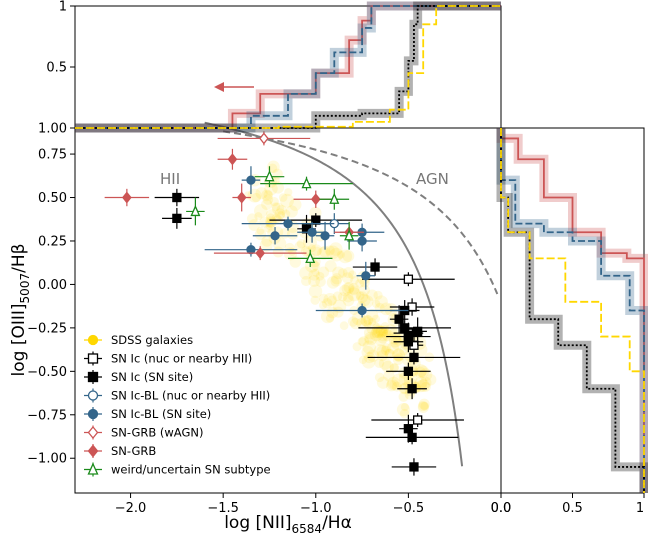 The width and height of the screenshot is (648, 536). What do you see at coordinates (52, 198) in the screenshot?
I see `y-tick-label: 0.50` at bounding box center [52, 198].